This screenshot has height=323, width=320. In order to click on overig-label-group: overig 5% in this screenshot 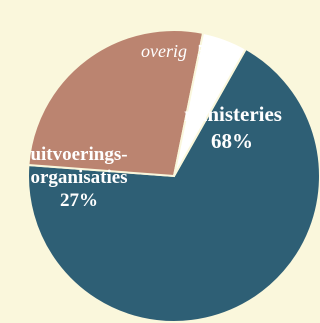, I will do `click(182, 51)`.